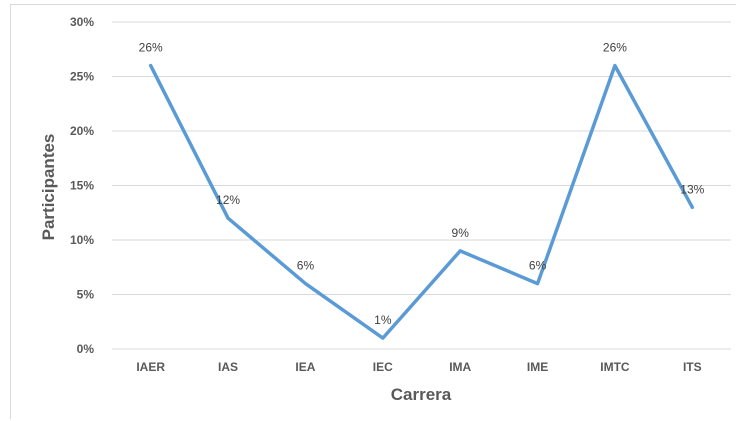 This screenshot has width=738, height=421. What do you see at coordinates (383, 367) in the screenshot?
I see `x-tick-label: IEC` at bounding box center [383, 367].